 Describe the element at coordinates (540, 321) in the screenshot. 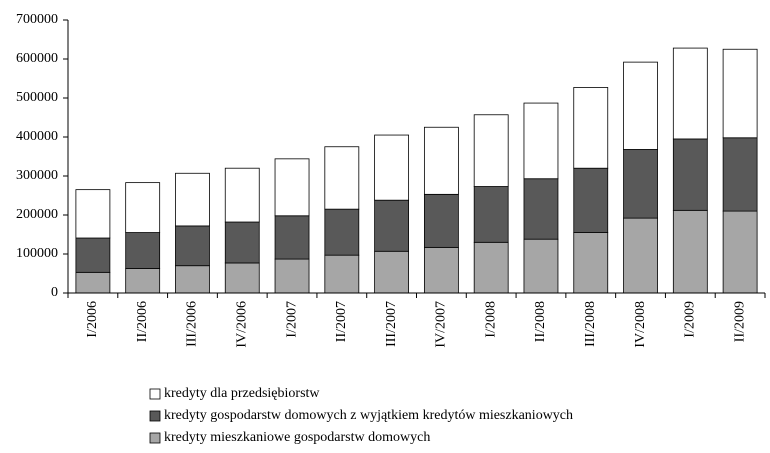

I see `x-tick-label: II/2008` at that location.